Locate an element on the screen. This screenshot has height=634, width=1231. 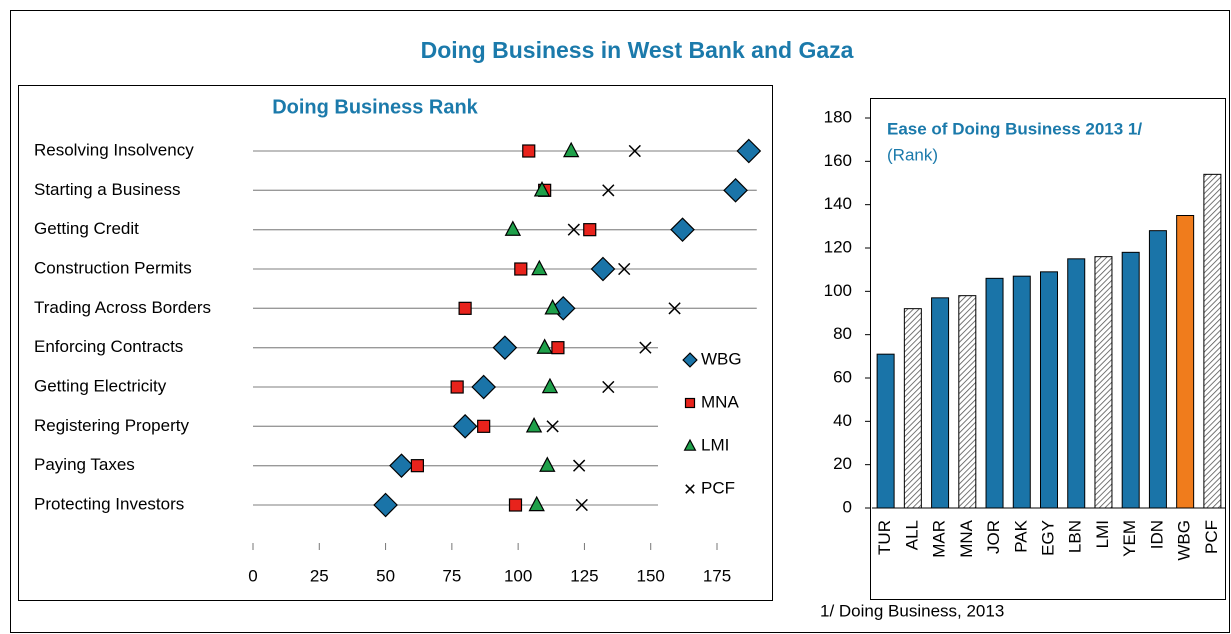
y-tick-label: 40 is located at coordinates (842, 420).